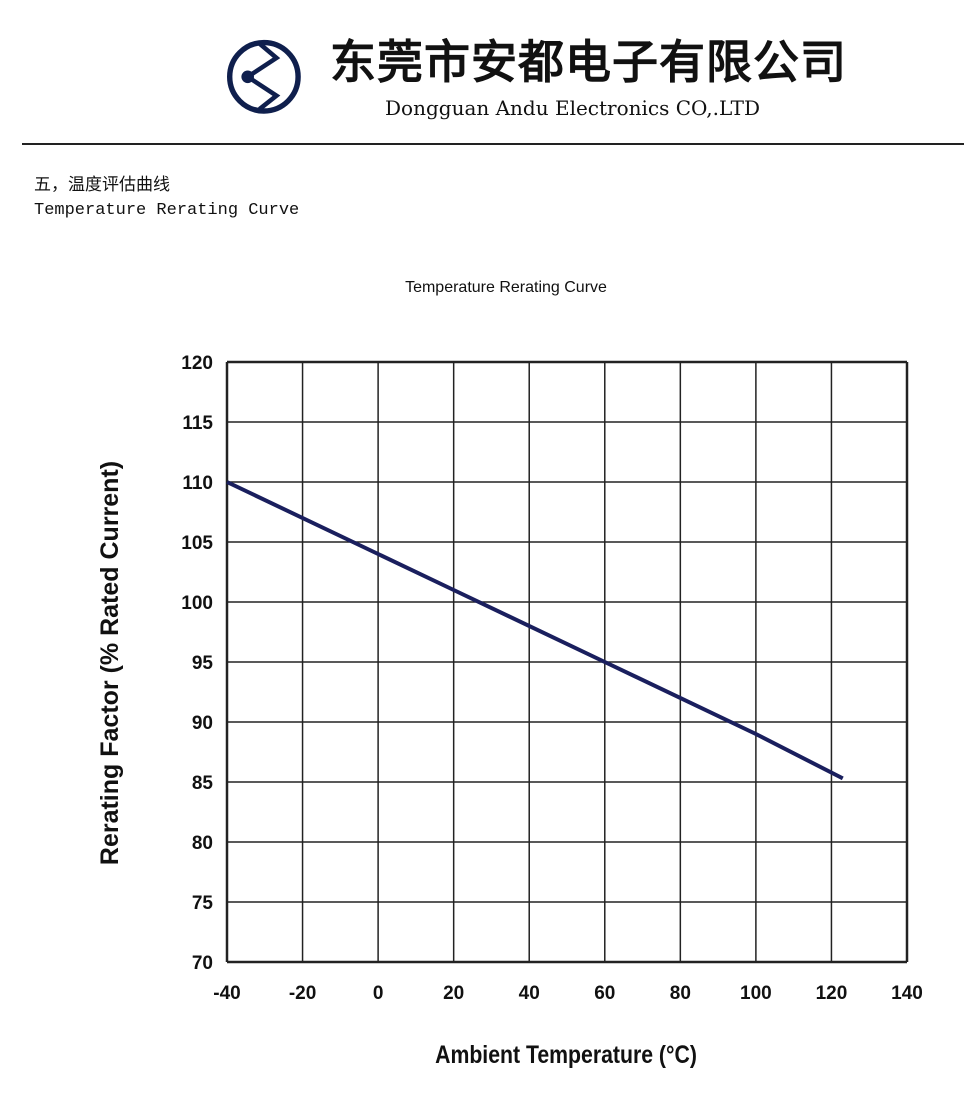 This screenshot has width=973, height=1106. I want to click on x-tick-label: 100, so click(756, 993).